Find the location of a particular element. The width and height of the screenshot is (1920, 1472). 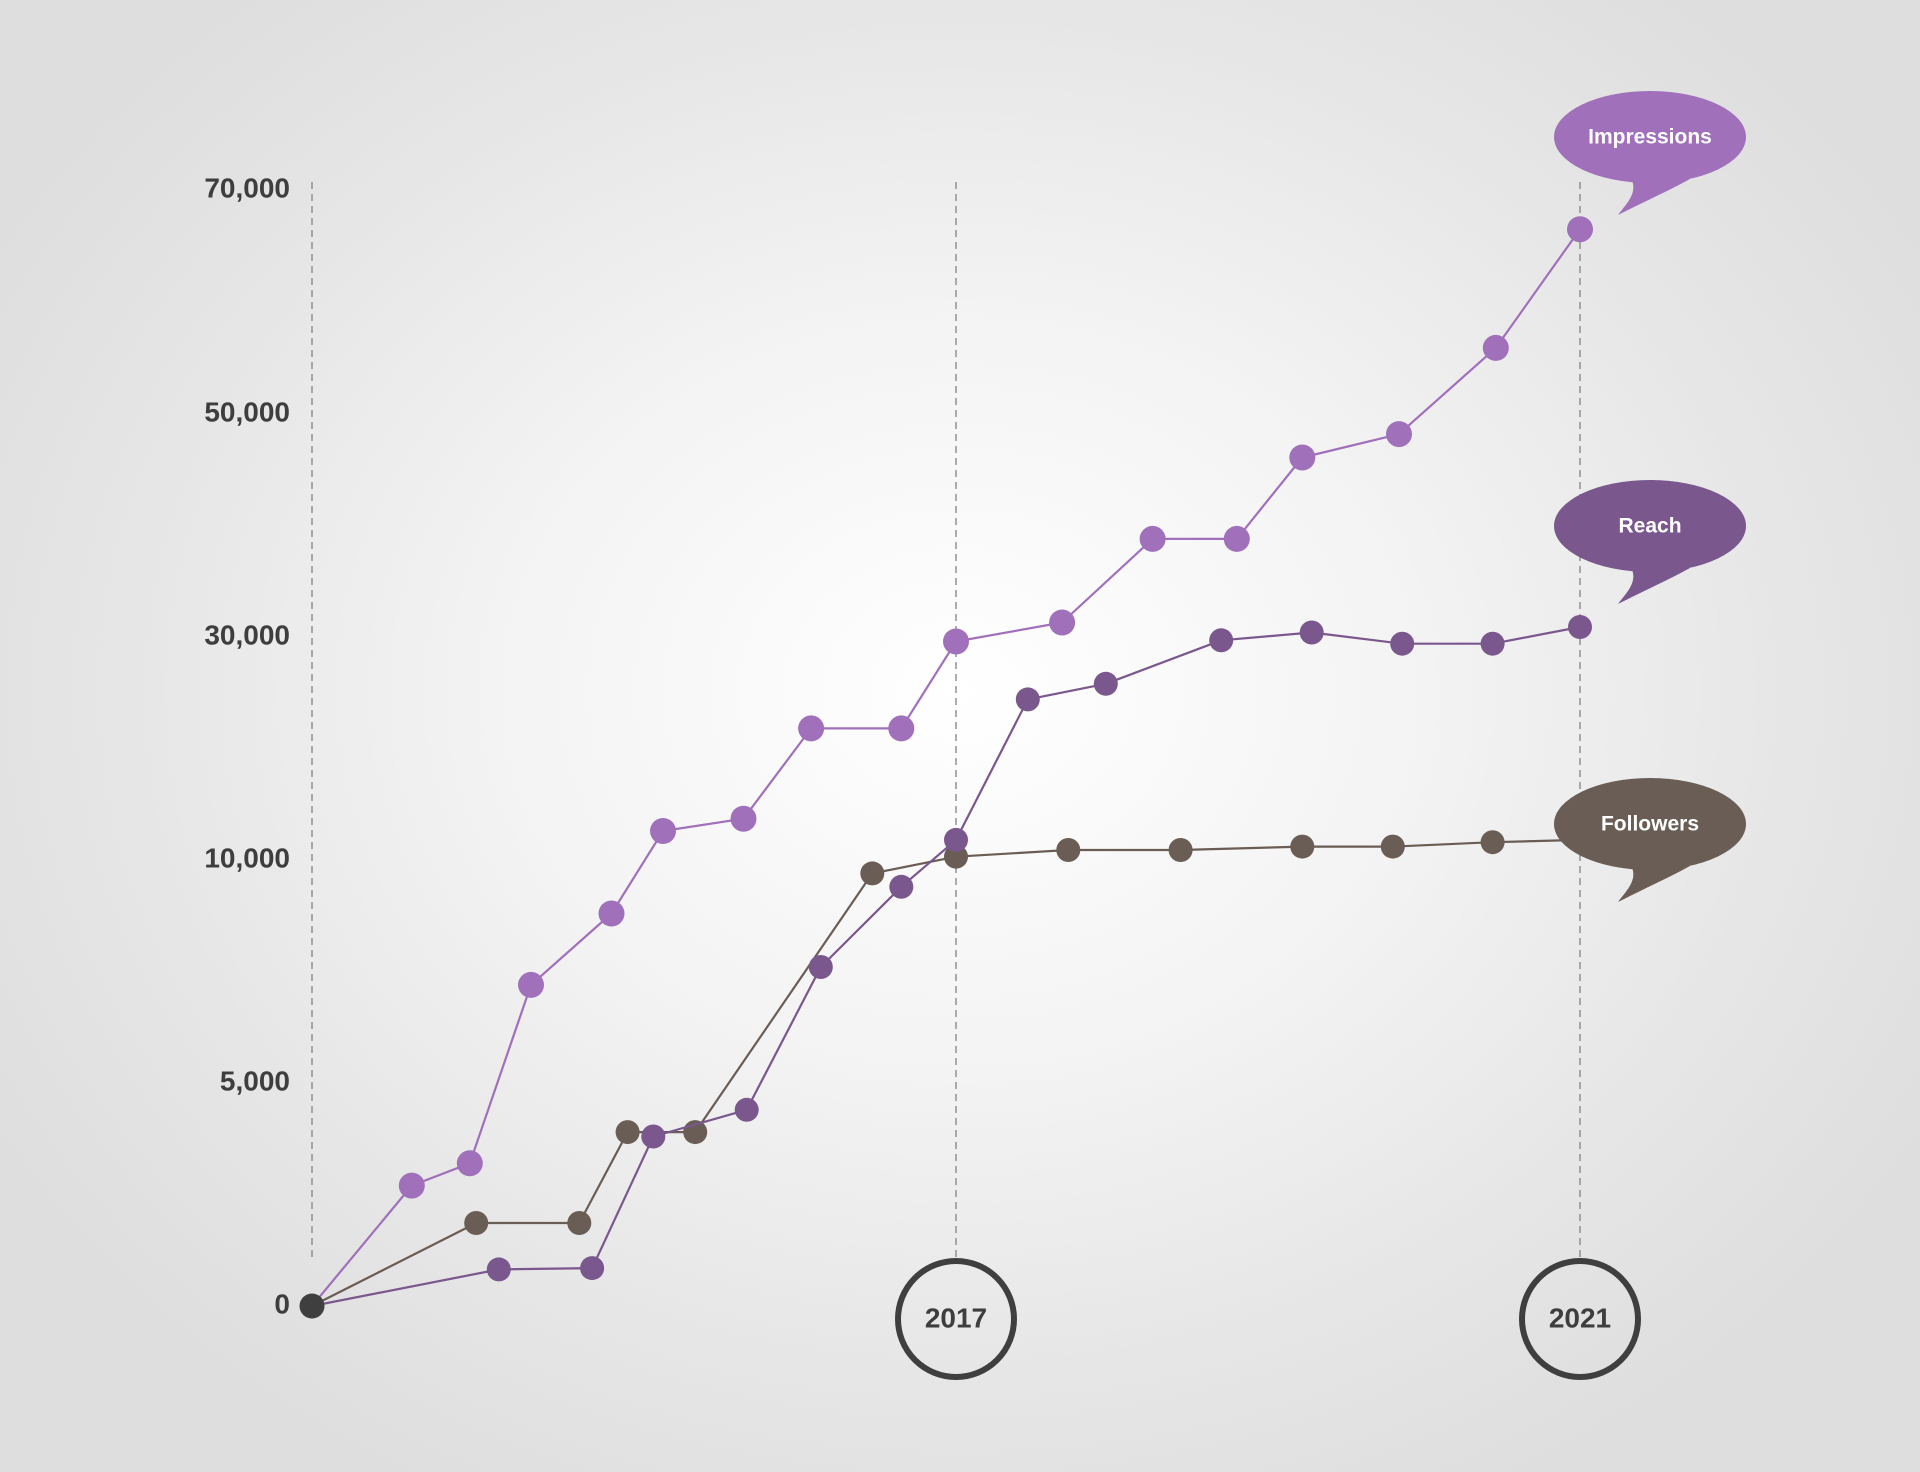

y-tick-label: 70,000 is located at coordinates (247, 187).